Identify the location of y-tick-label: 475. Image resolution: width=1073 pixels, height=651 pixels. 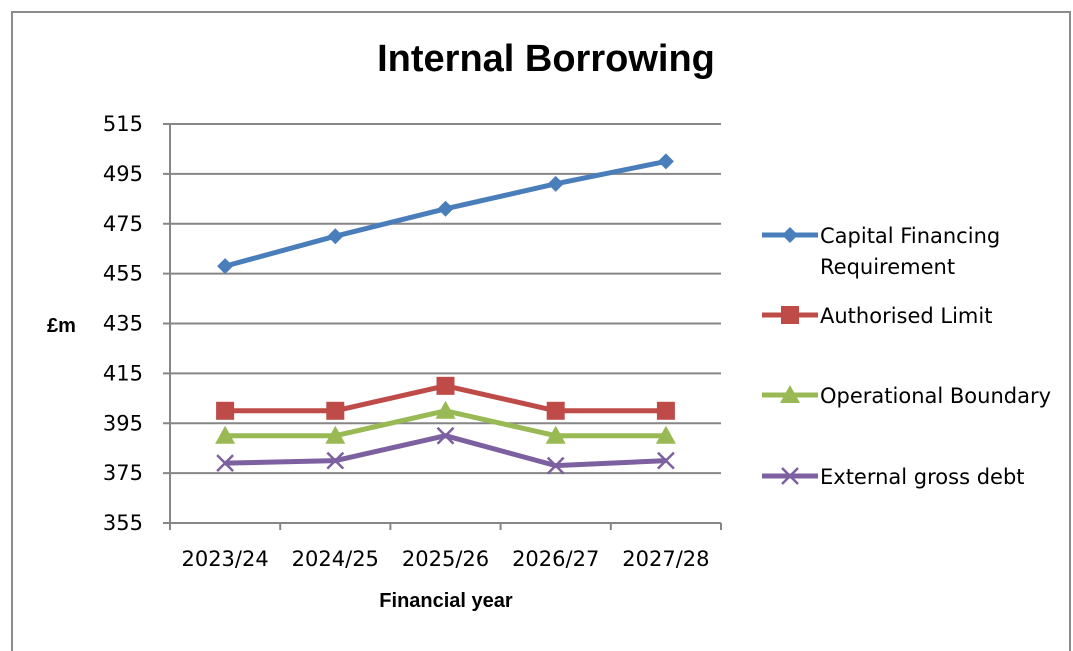
(123, 224).